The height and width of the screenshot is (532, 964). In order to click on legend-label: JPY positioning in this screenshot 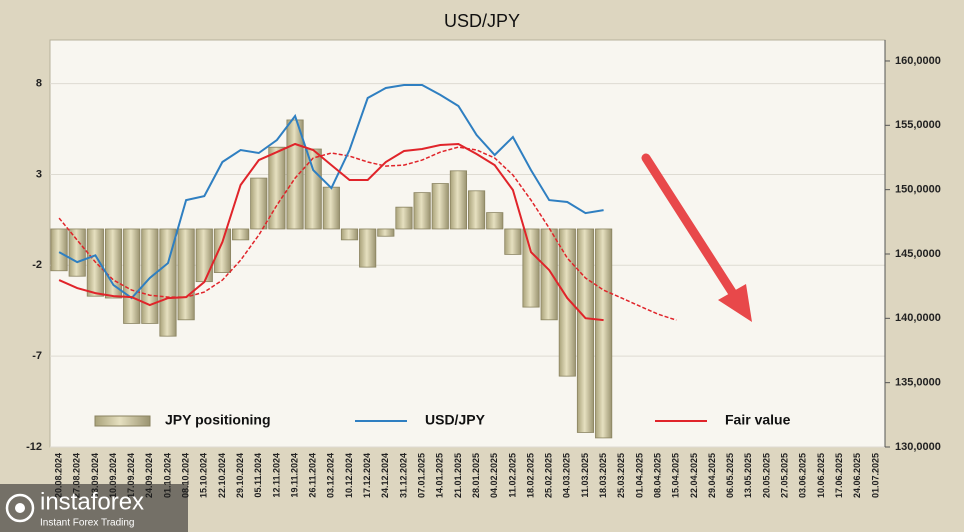, I will do `click(218, 420)`.